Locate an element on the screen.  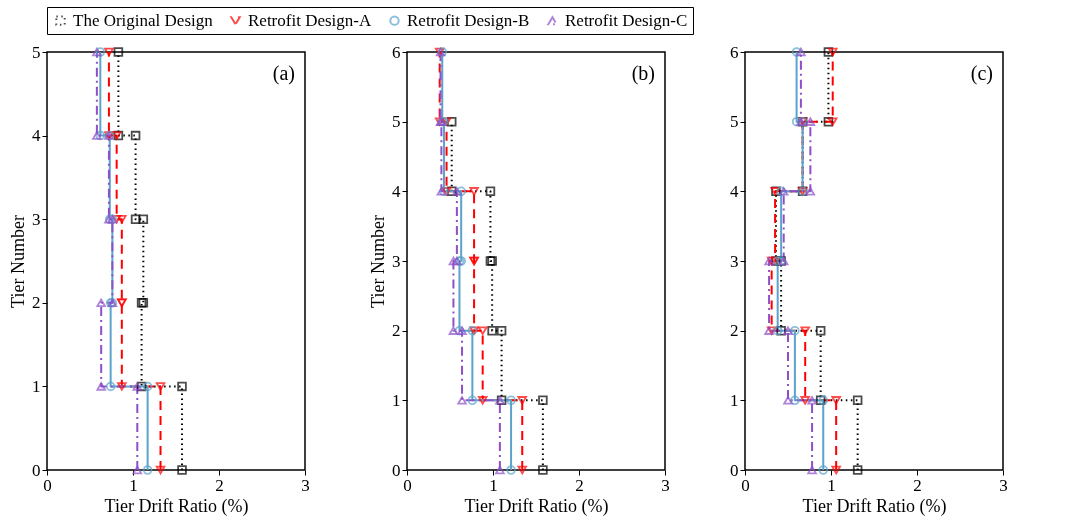
legend-label: Retrofit Design-B is located at coordinates (468, 20).